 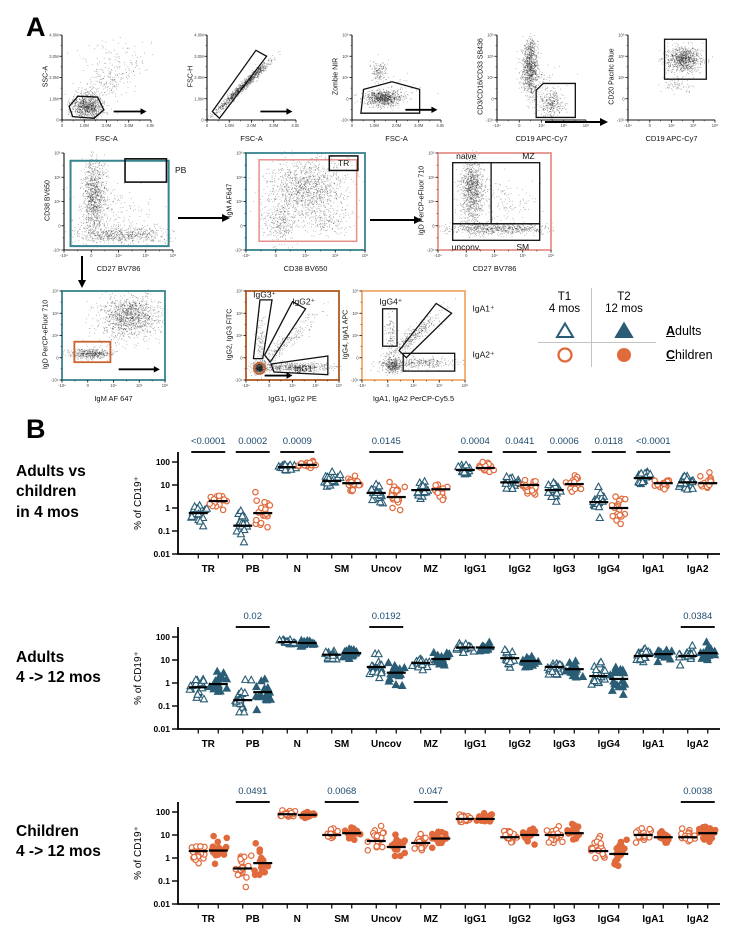 What do you see at coordinates (341, 791) in the screenshot?
I see `svg-text: 0.0068` at bounding box center [341, 791].